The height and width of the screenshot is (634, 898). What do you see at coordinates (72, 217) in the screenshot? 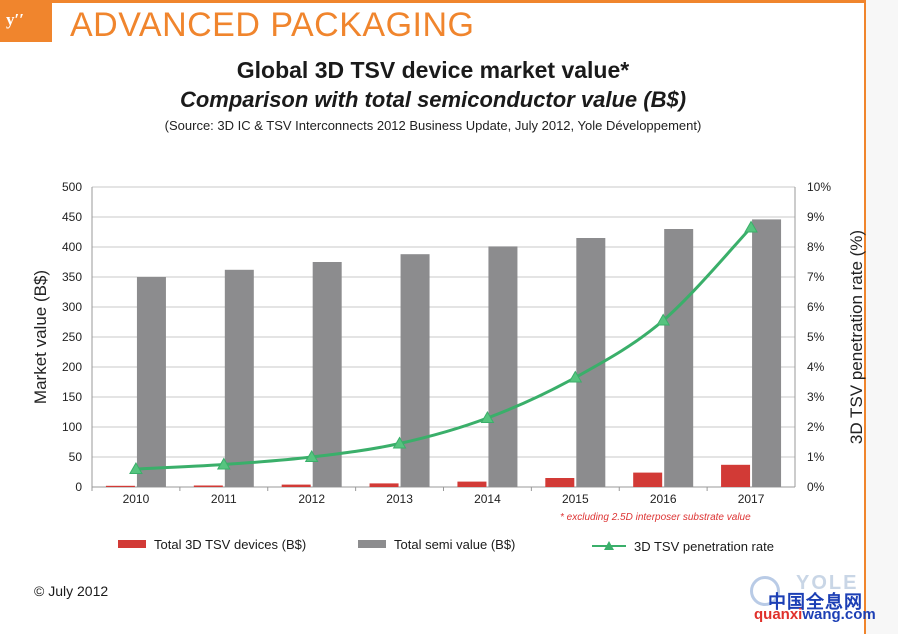
I see `y-tick-label: 450` at bounding box center [72, 217].